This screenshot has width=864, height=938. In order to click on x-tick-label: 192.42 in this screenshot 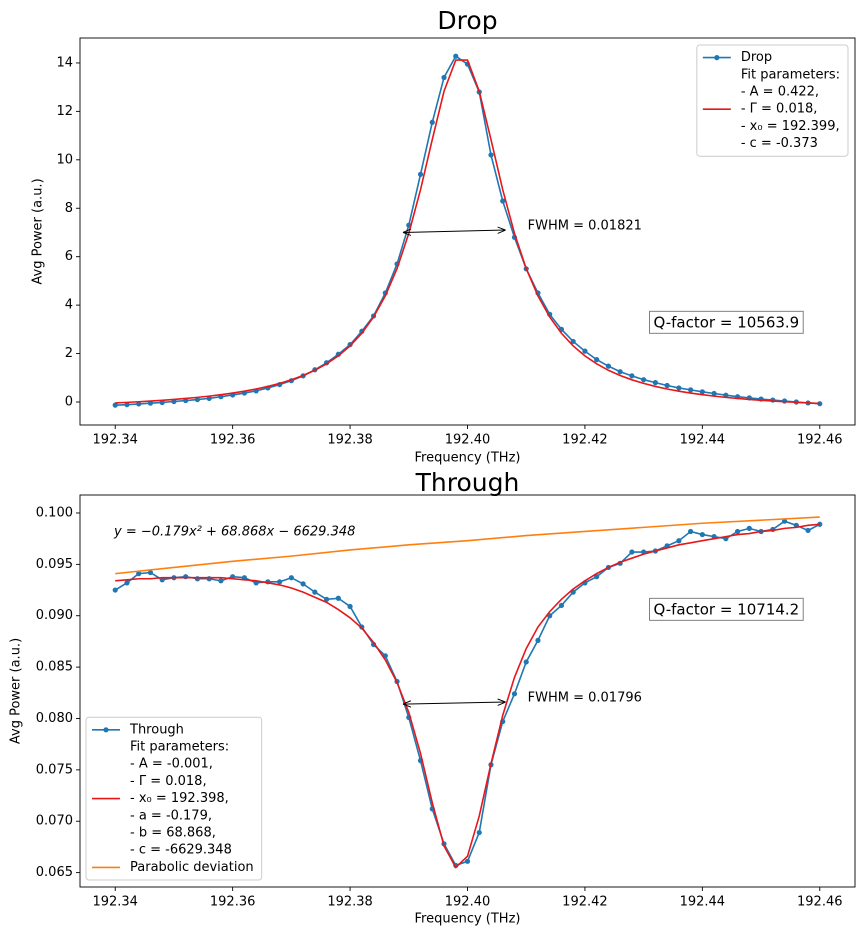, I will do `click(585, 440)`.